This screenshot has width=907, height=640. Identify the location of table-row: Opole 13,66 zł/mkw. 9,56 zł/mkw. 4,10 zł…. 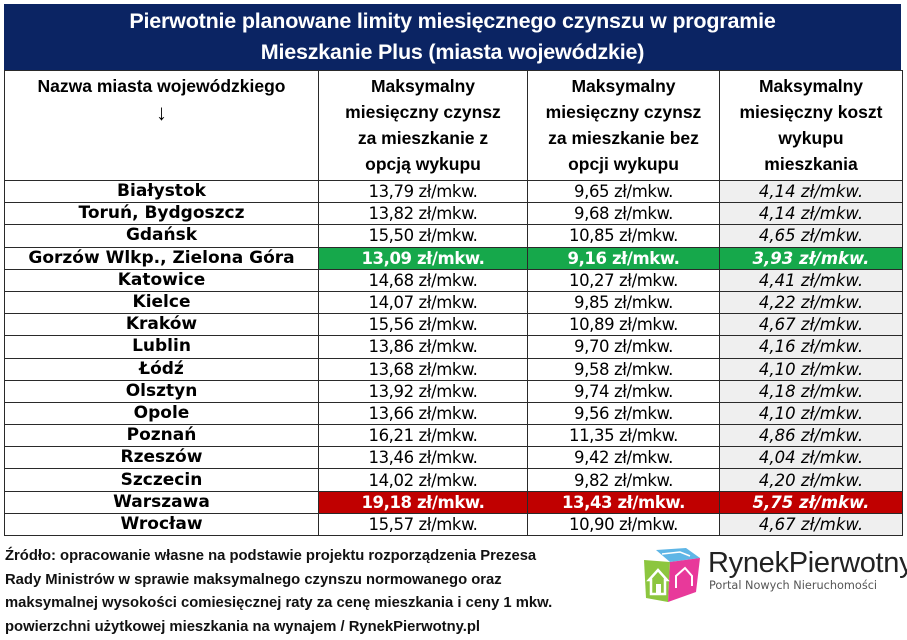
(453, 413).